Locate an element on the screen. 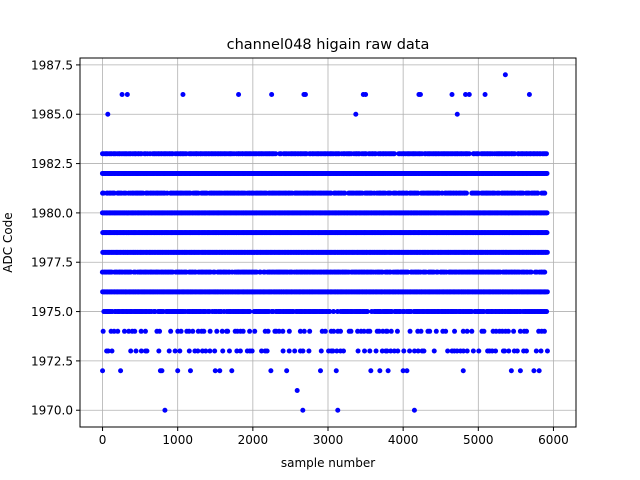  y-tick-label: 1970.0 is located at coordinates (52, 411).